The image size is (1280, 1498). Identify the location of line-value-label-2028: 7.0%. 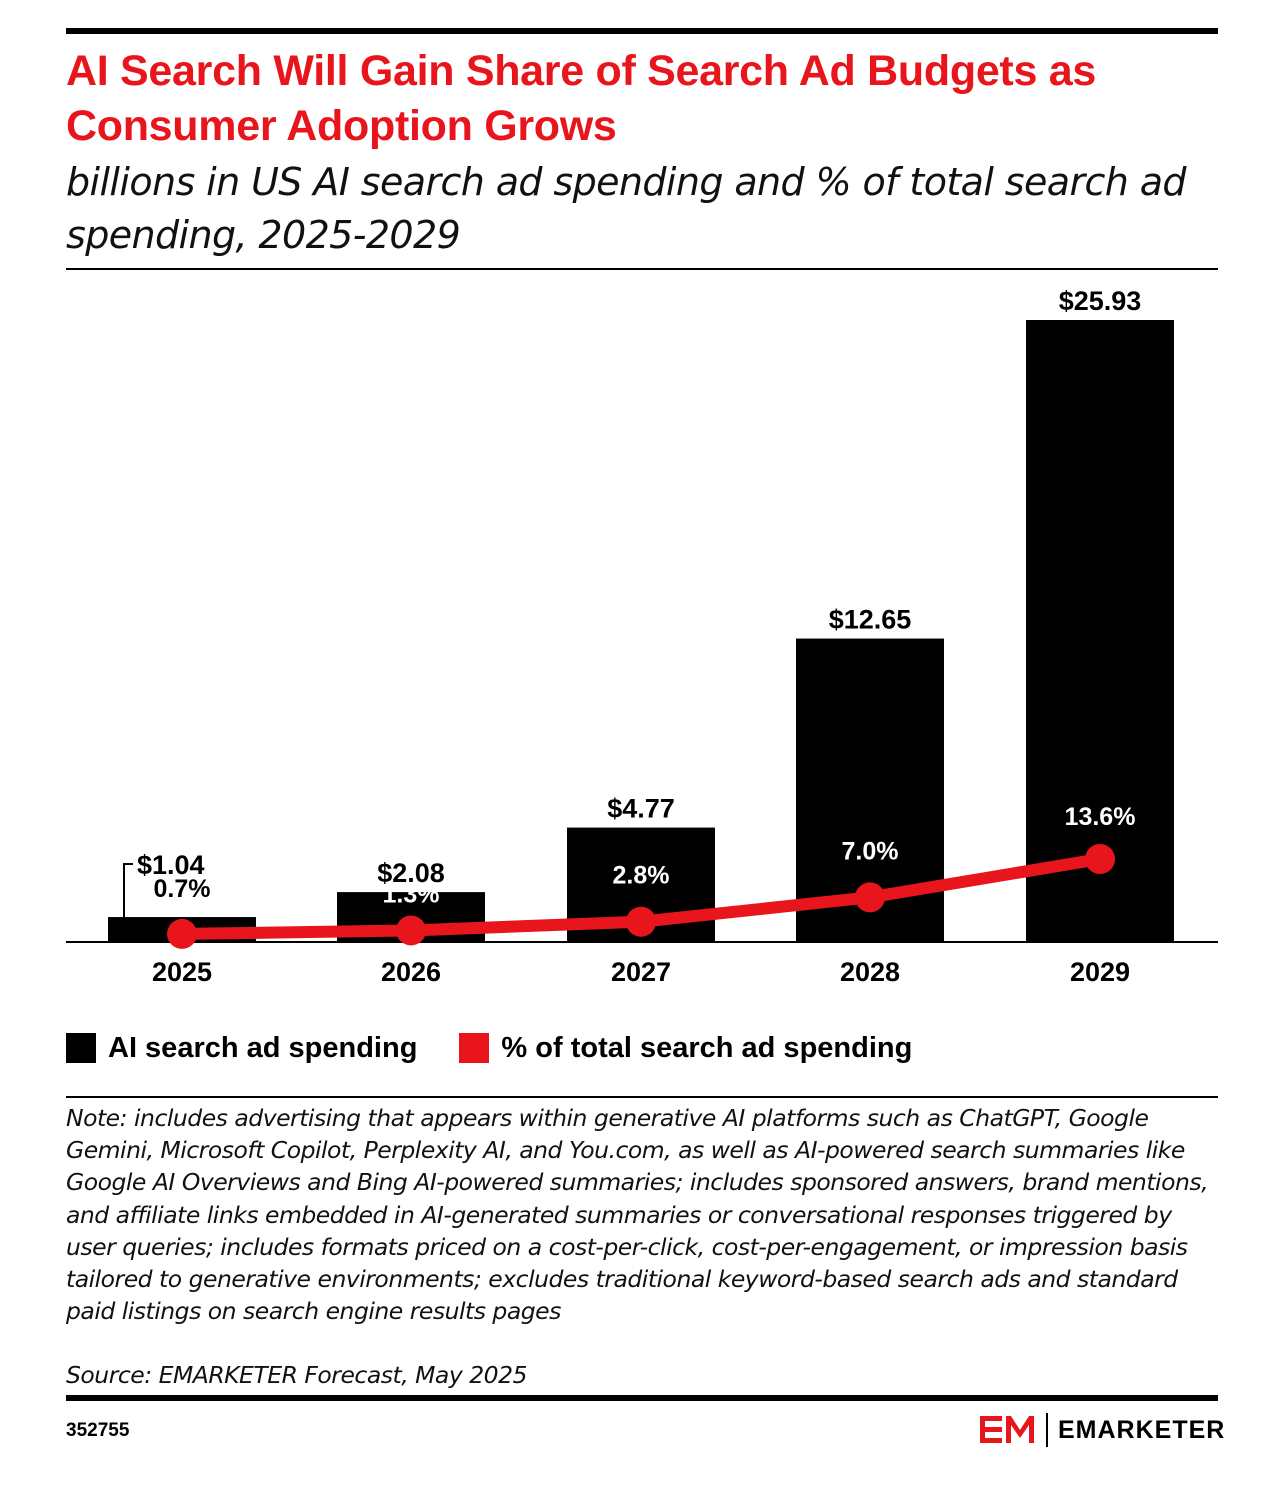
(870, 851).